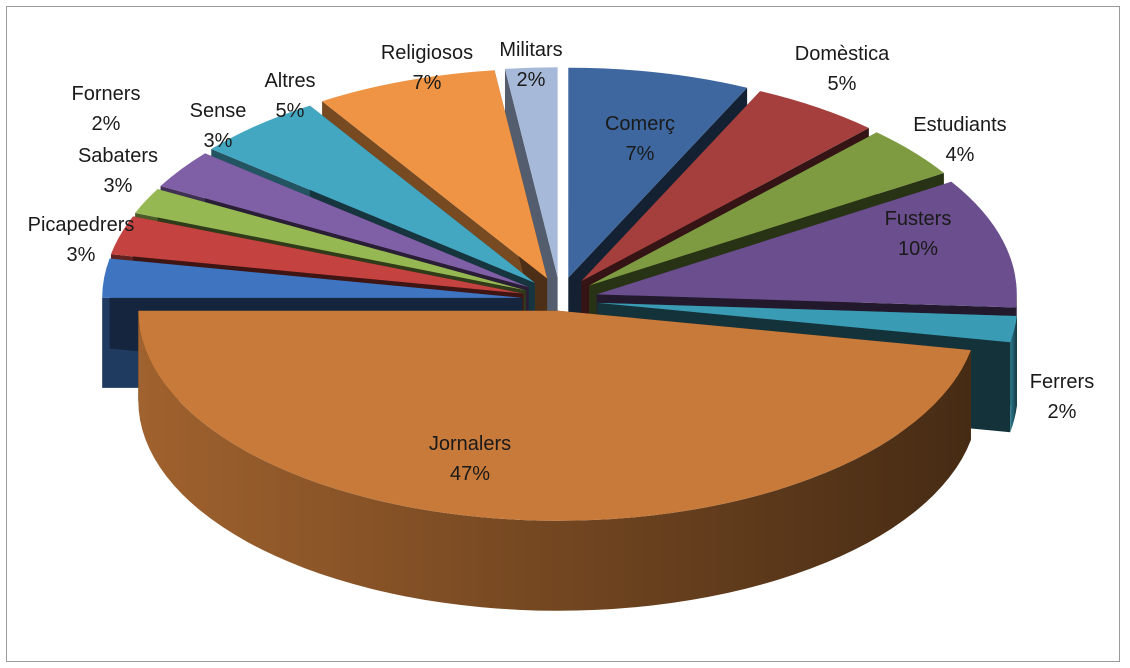  What do you see at coordinates (218, 111) in the screenshot?
I see `slice-label: Sense` at bounding box center [218, 111].